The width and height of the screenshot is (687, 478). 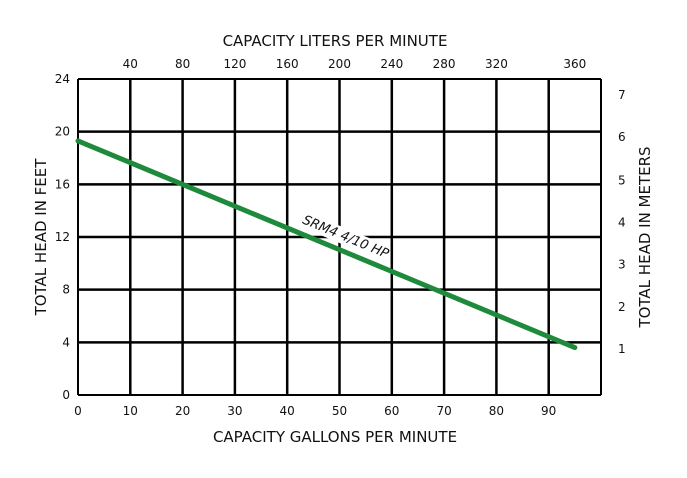 I want to click on x2-tick-label: 320, so click(x=496, y=64).